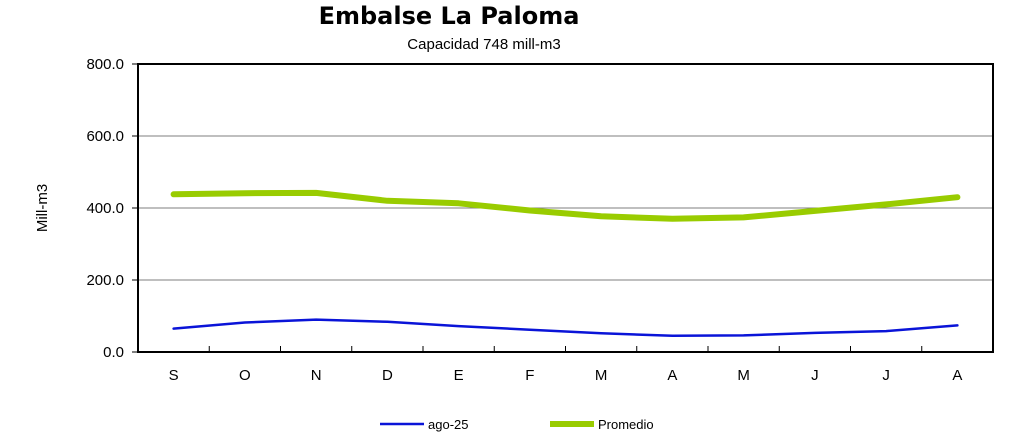 This screenshot has width=1010, height=435. What do you see at coordinates (459, 375) in the screenshot?
I see `x-tick-label: E` at bounding box center [459, 375].